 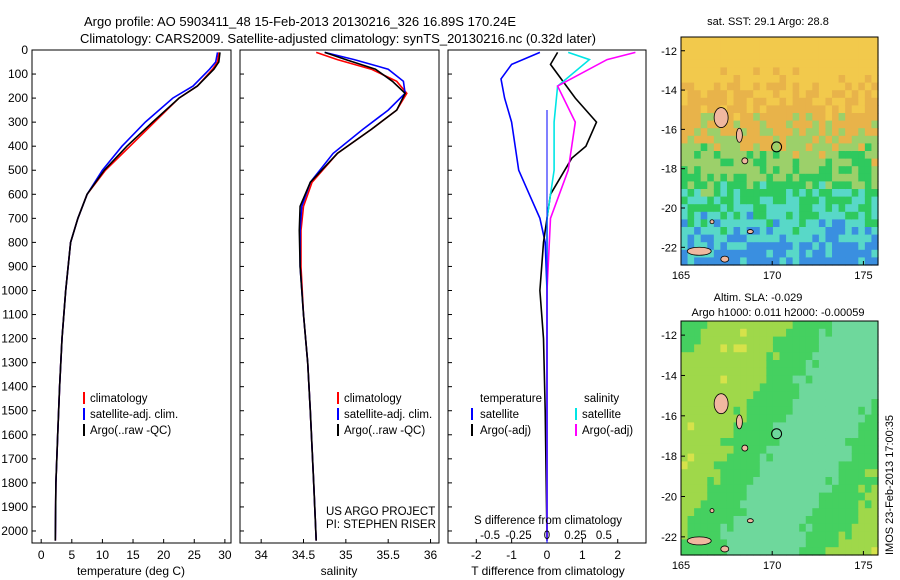 What do you see at coordinates (490, 536) in the screenshot?
I see `s-tick-label: -0.5` at bounding box center [490, 536].